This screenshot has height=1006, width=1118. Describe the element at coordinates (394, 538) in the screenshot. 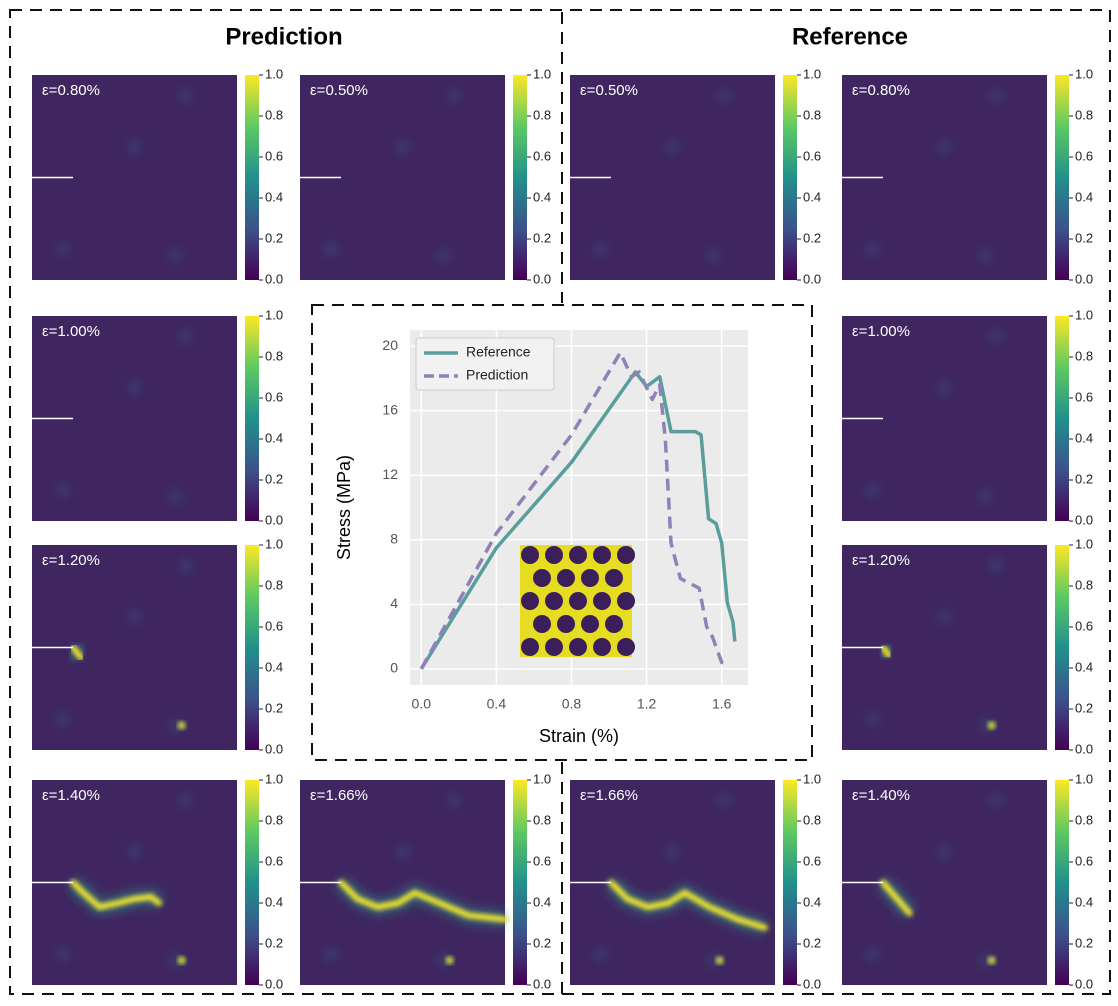

I see `y-tick-label: 8` at that location.